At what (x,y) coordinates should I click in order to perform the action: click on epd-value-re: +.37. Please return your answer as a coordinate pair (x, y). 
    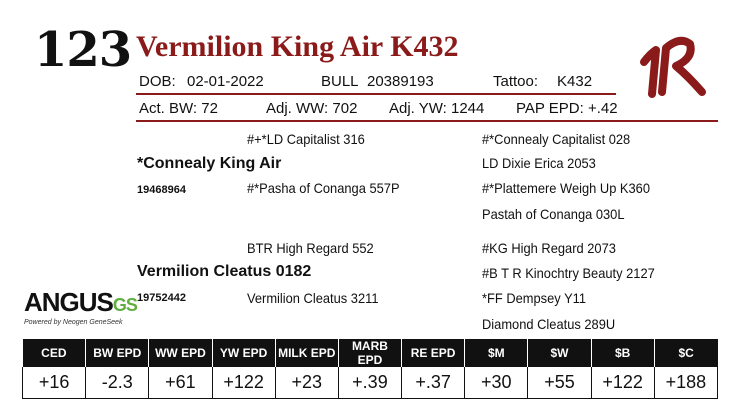
    Looking at the image, I should click on (433, 383).